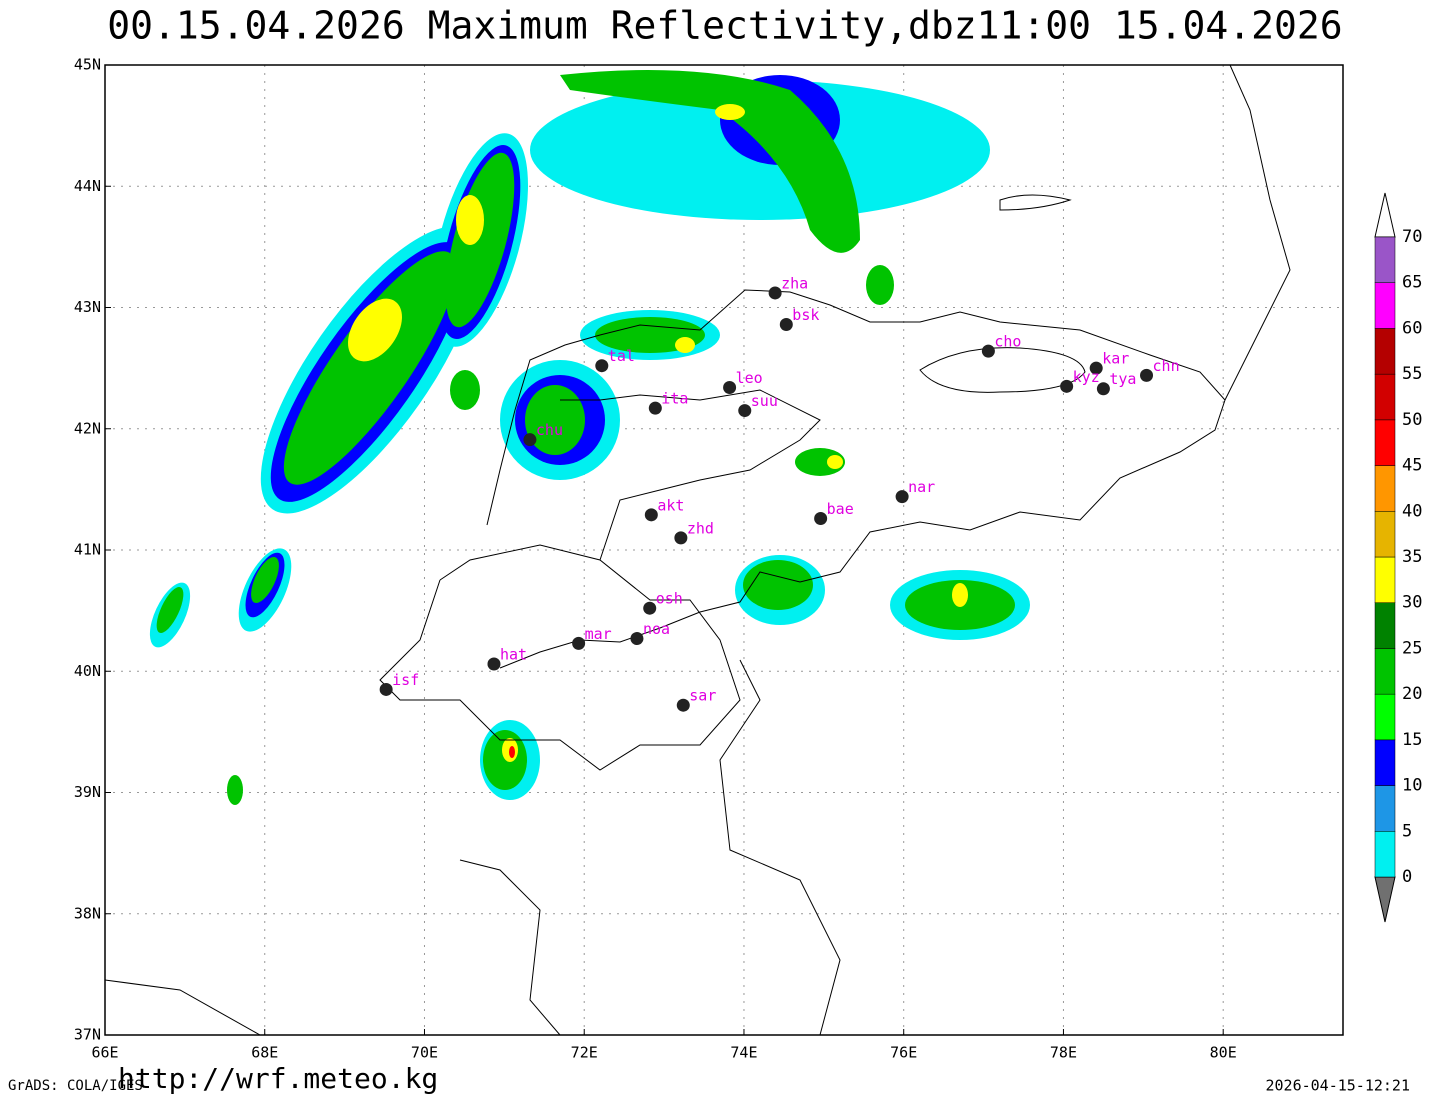  I want to click on station-label: bsk, so click(805, 315).